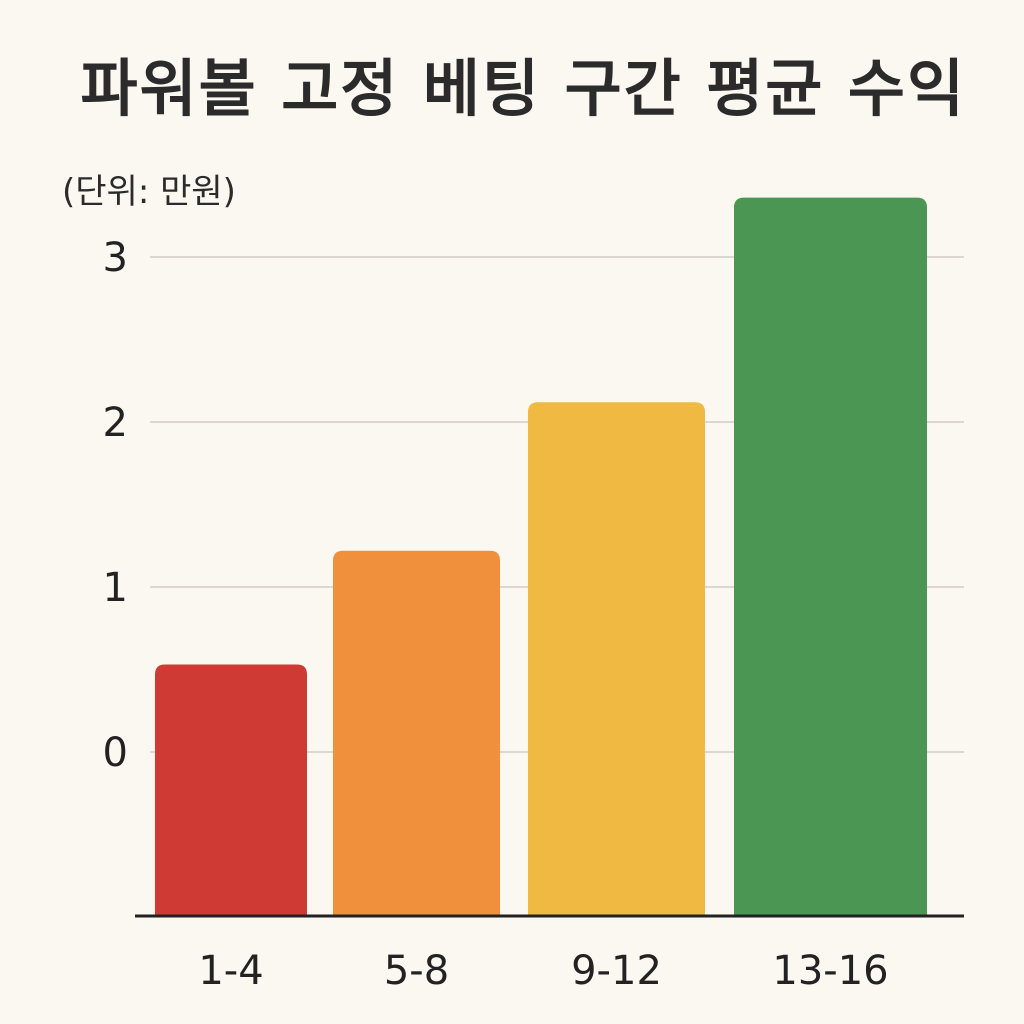 The width and height of the screenshot is (1024, 1024). What do you see at coordinates (230, 971) in the screenshot?
I see `x-tick-label: 1-4` at bounding box center [230, 971].